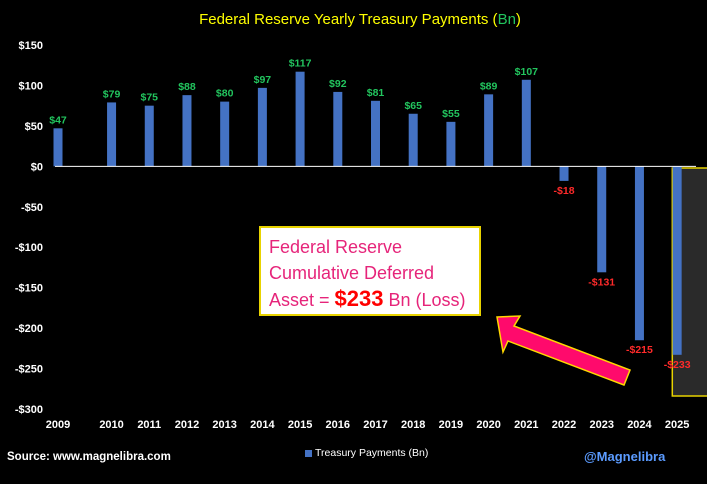  What do you see at coordinates (58, 147) in the screenshot?
I see `bar-2009` at bounding box center [58, 147].